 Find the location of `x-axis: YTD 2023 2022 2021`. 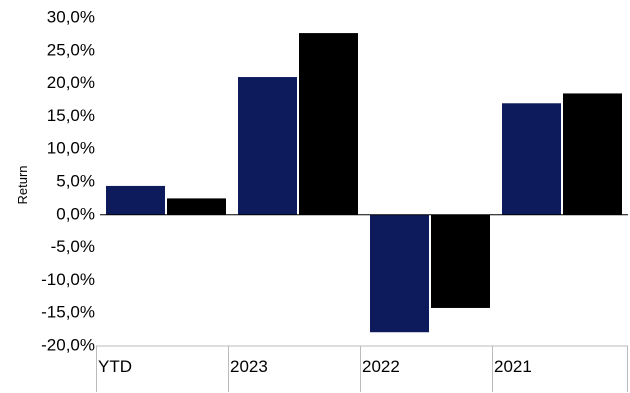

x-axis: YTD 2023 2022 2021 is located at coordinates (362, 368).